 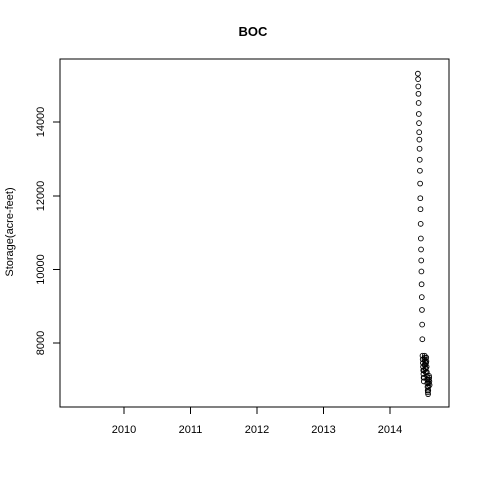 I want to click on y-tick-label: 8000, so click(x=41, y=343).